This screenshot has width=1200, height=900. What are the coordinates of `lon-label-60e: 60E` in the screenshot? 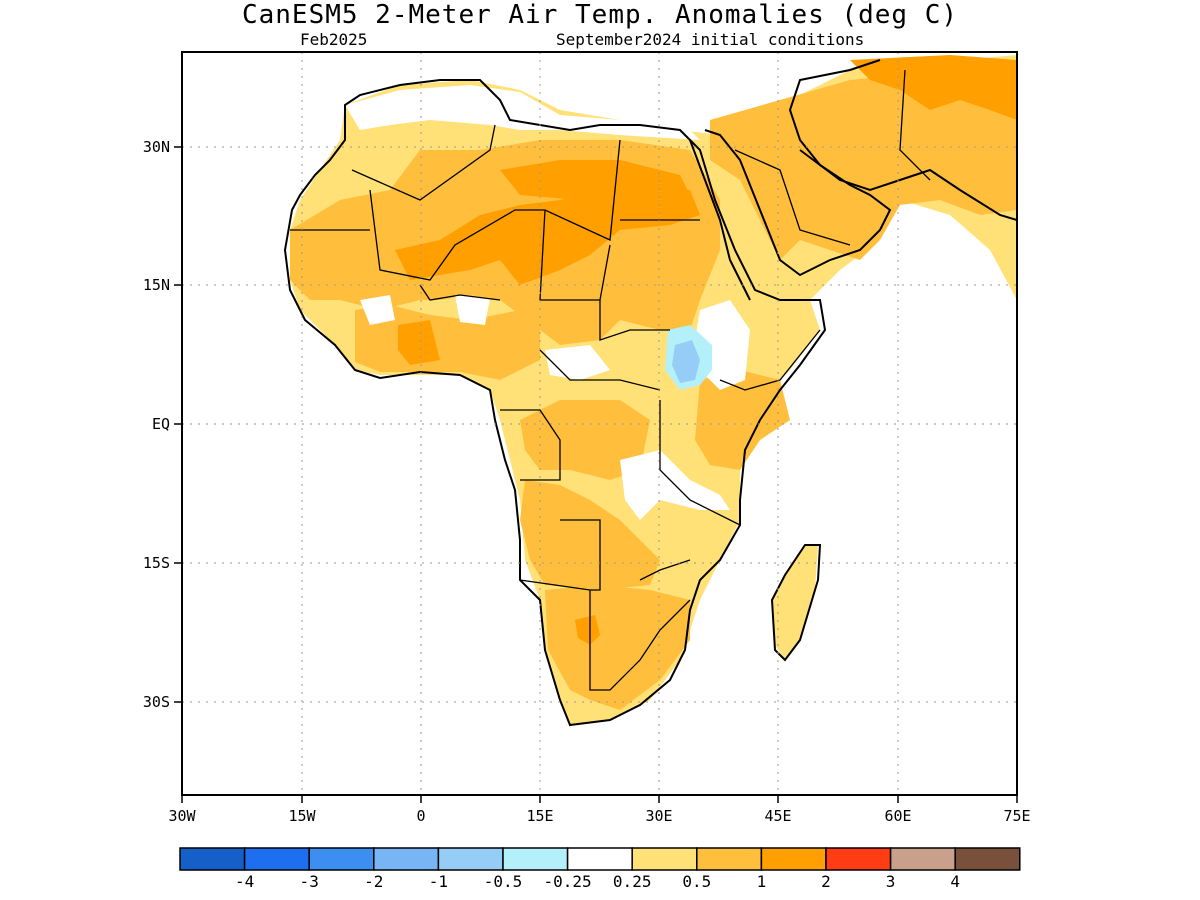 It's located at (897, 816).